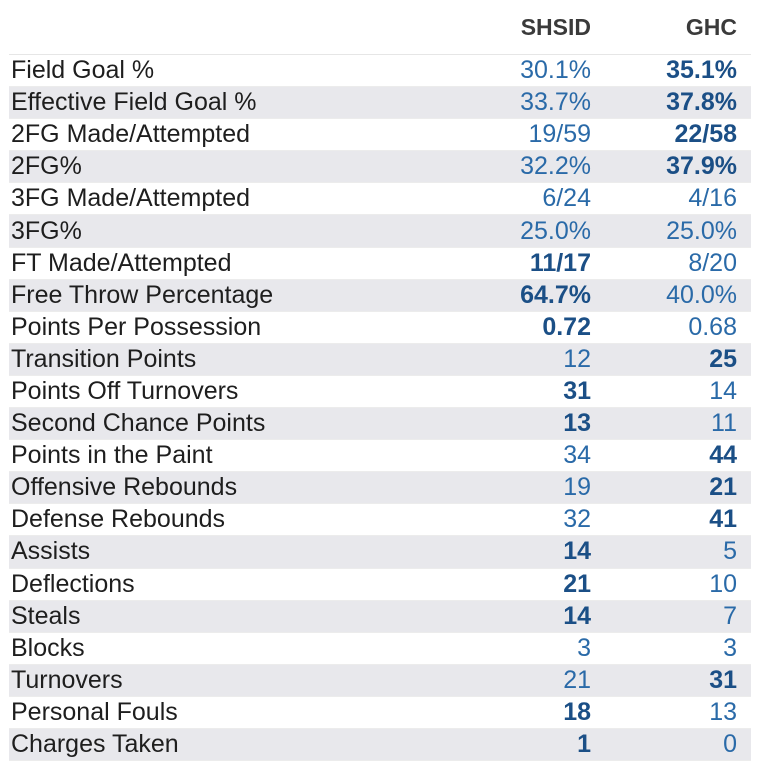 The width and height of the screenshot is (772, 772). What do you see at coordinates (380, 713) in the screenshot?
I see `table-row: Personal Fouls 18 13` at bounding box center [380, 713].